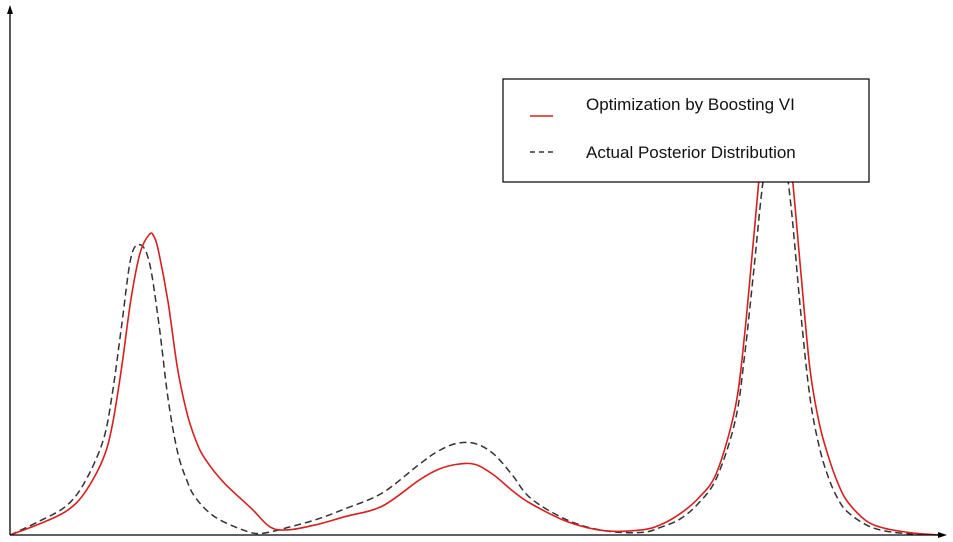  What do you see at coordinates (690, 104) in the screenshot?
I see `legend-label-boosting: Optimization by Boosting VI` at bounding box center [690, 104].